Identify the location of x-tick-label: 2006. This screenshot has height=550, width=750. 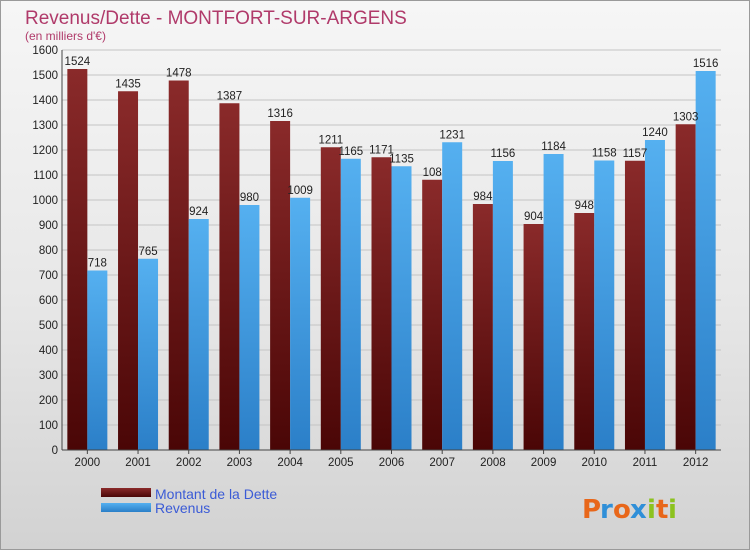
(392, 463).